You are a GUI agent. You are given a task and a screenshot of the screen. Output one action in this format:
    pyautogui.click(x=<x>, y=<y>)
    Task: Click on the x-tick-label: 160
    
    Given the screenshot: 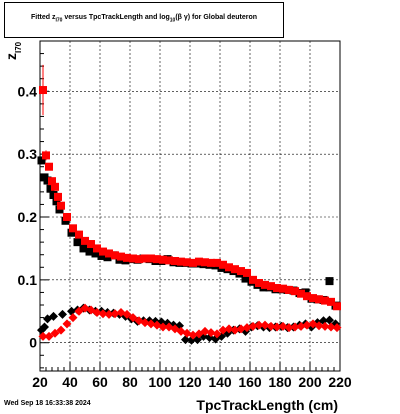 What is the action you would take?
    pyautogui.click(x=250, y=382)
    